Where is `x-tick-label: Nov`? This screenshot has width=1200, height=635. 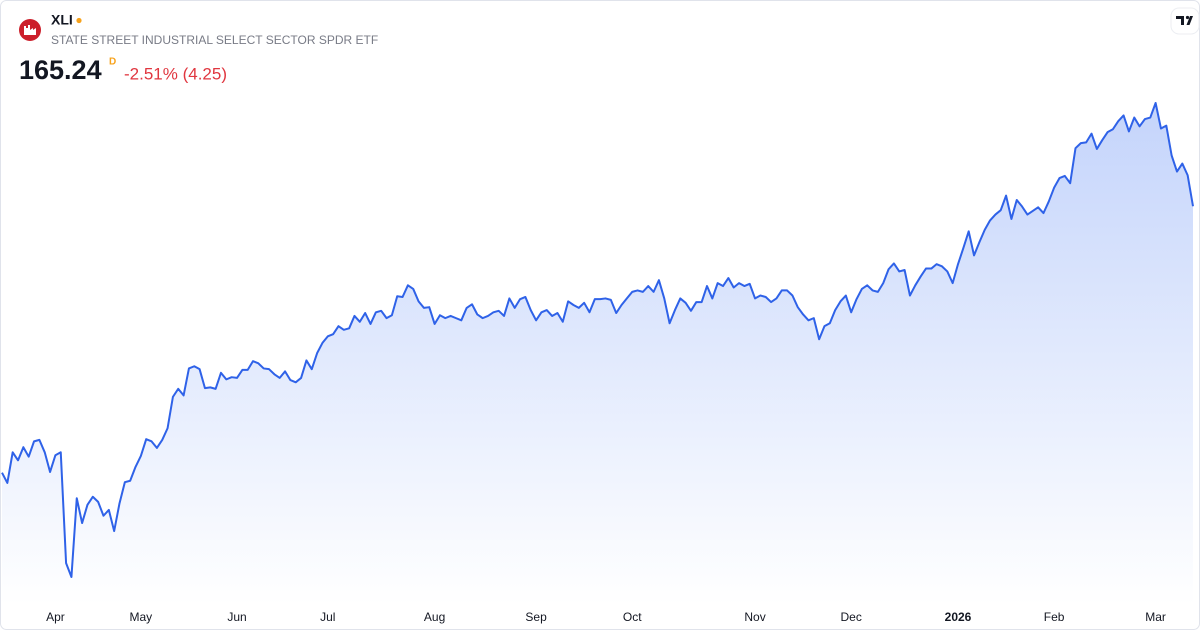
x-tick-label: Nov is located at coordinates (754, 617).